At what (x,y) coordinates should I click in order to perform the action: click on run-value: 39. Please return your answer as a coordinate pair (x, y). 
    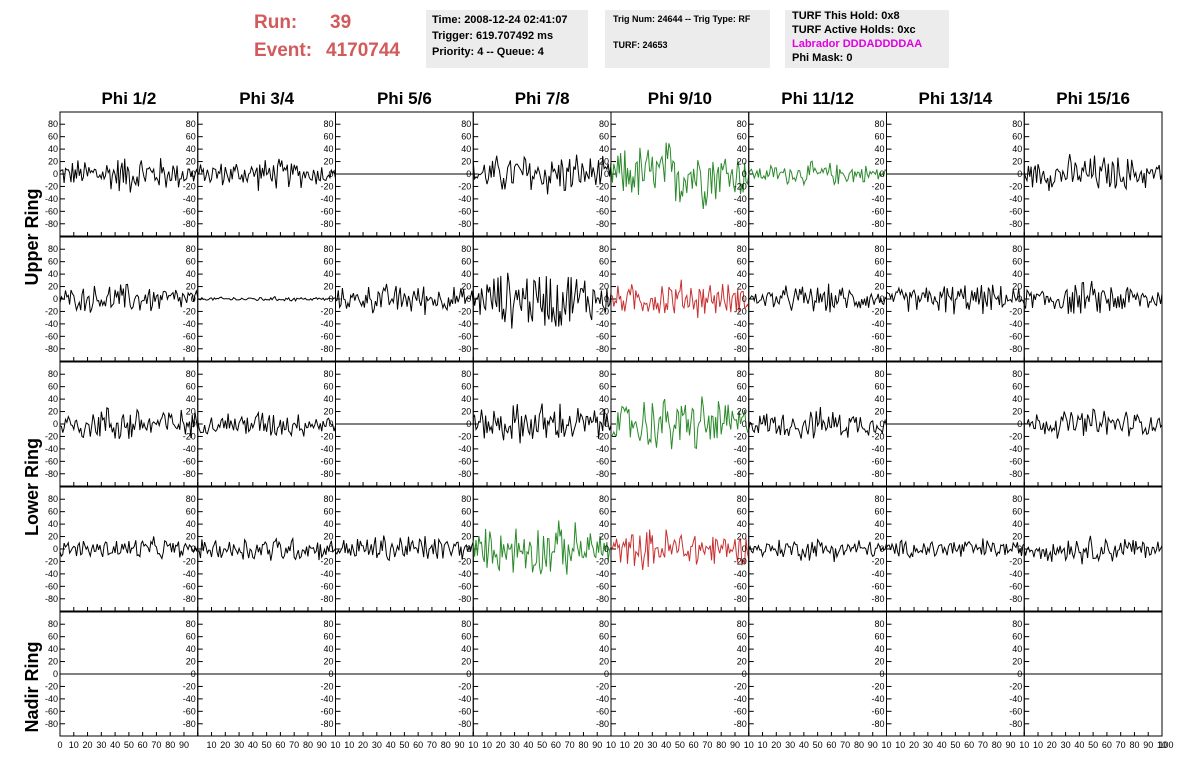
    Looking at the image, I should click on (341, 22).